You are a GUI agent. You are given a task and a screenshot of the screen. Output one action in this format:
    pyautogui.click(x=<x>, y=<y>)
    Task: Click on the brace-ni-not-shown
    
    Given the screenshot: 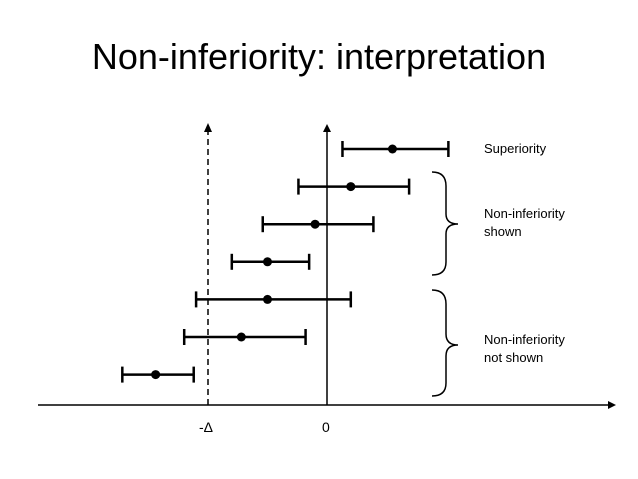 What is the action you would take?
    pyautogui.click(x=445, y=343)
    